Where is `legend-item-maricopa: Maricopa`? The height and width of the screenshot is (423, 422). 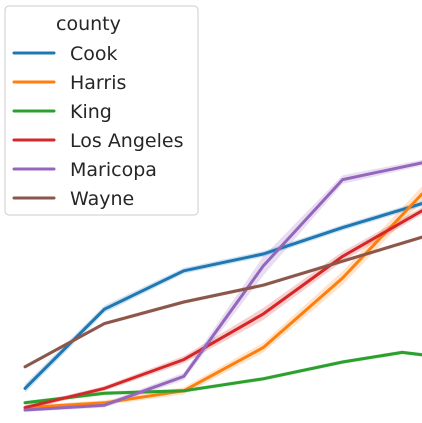
legend-item-maricopa: Maricopa is located at coordinates (84, 170).